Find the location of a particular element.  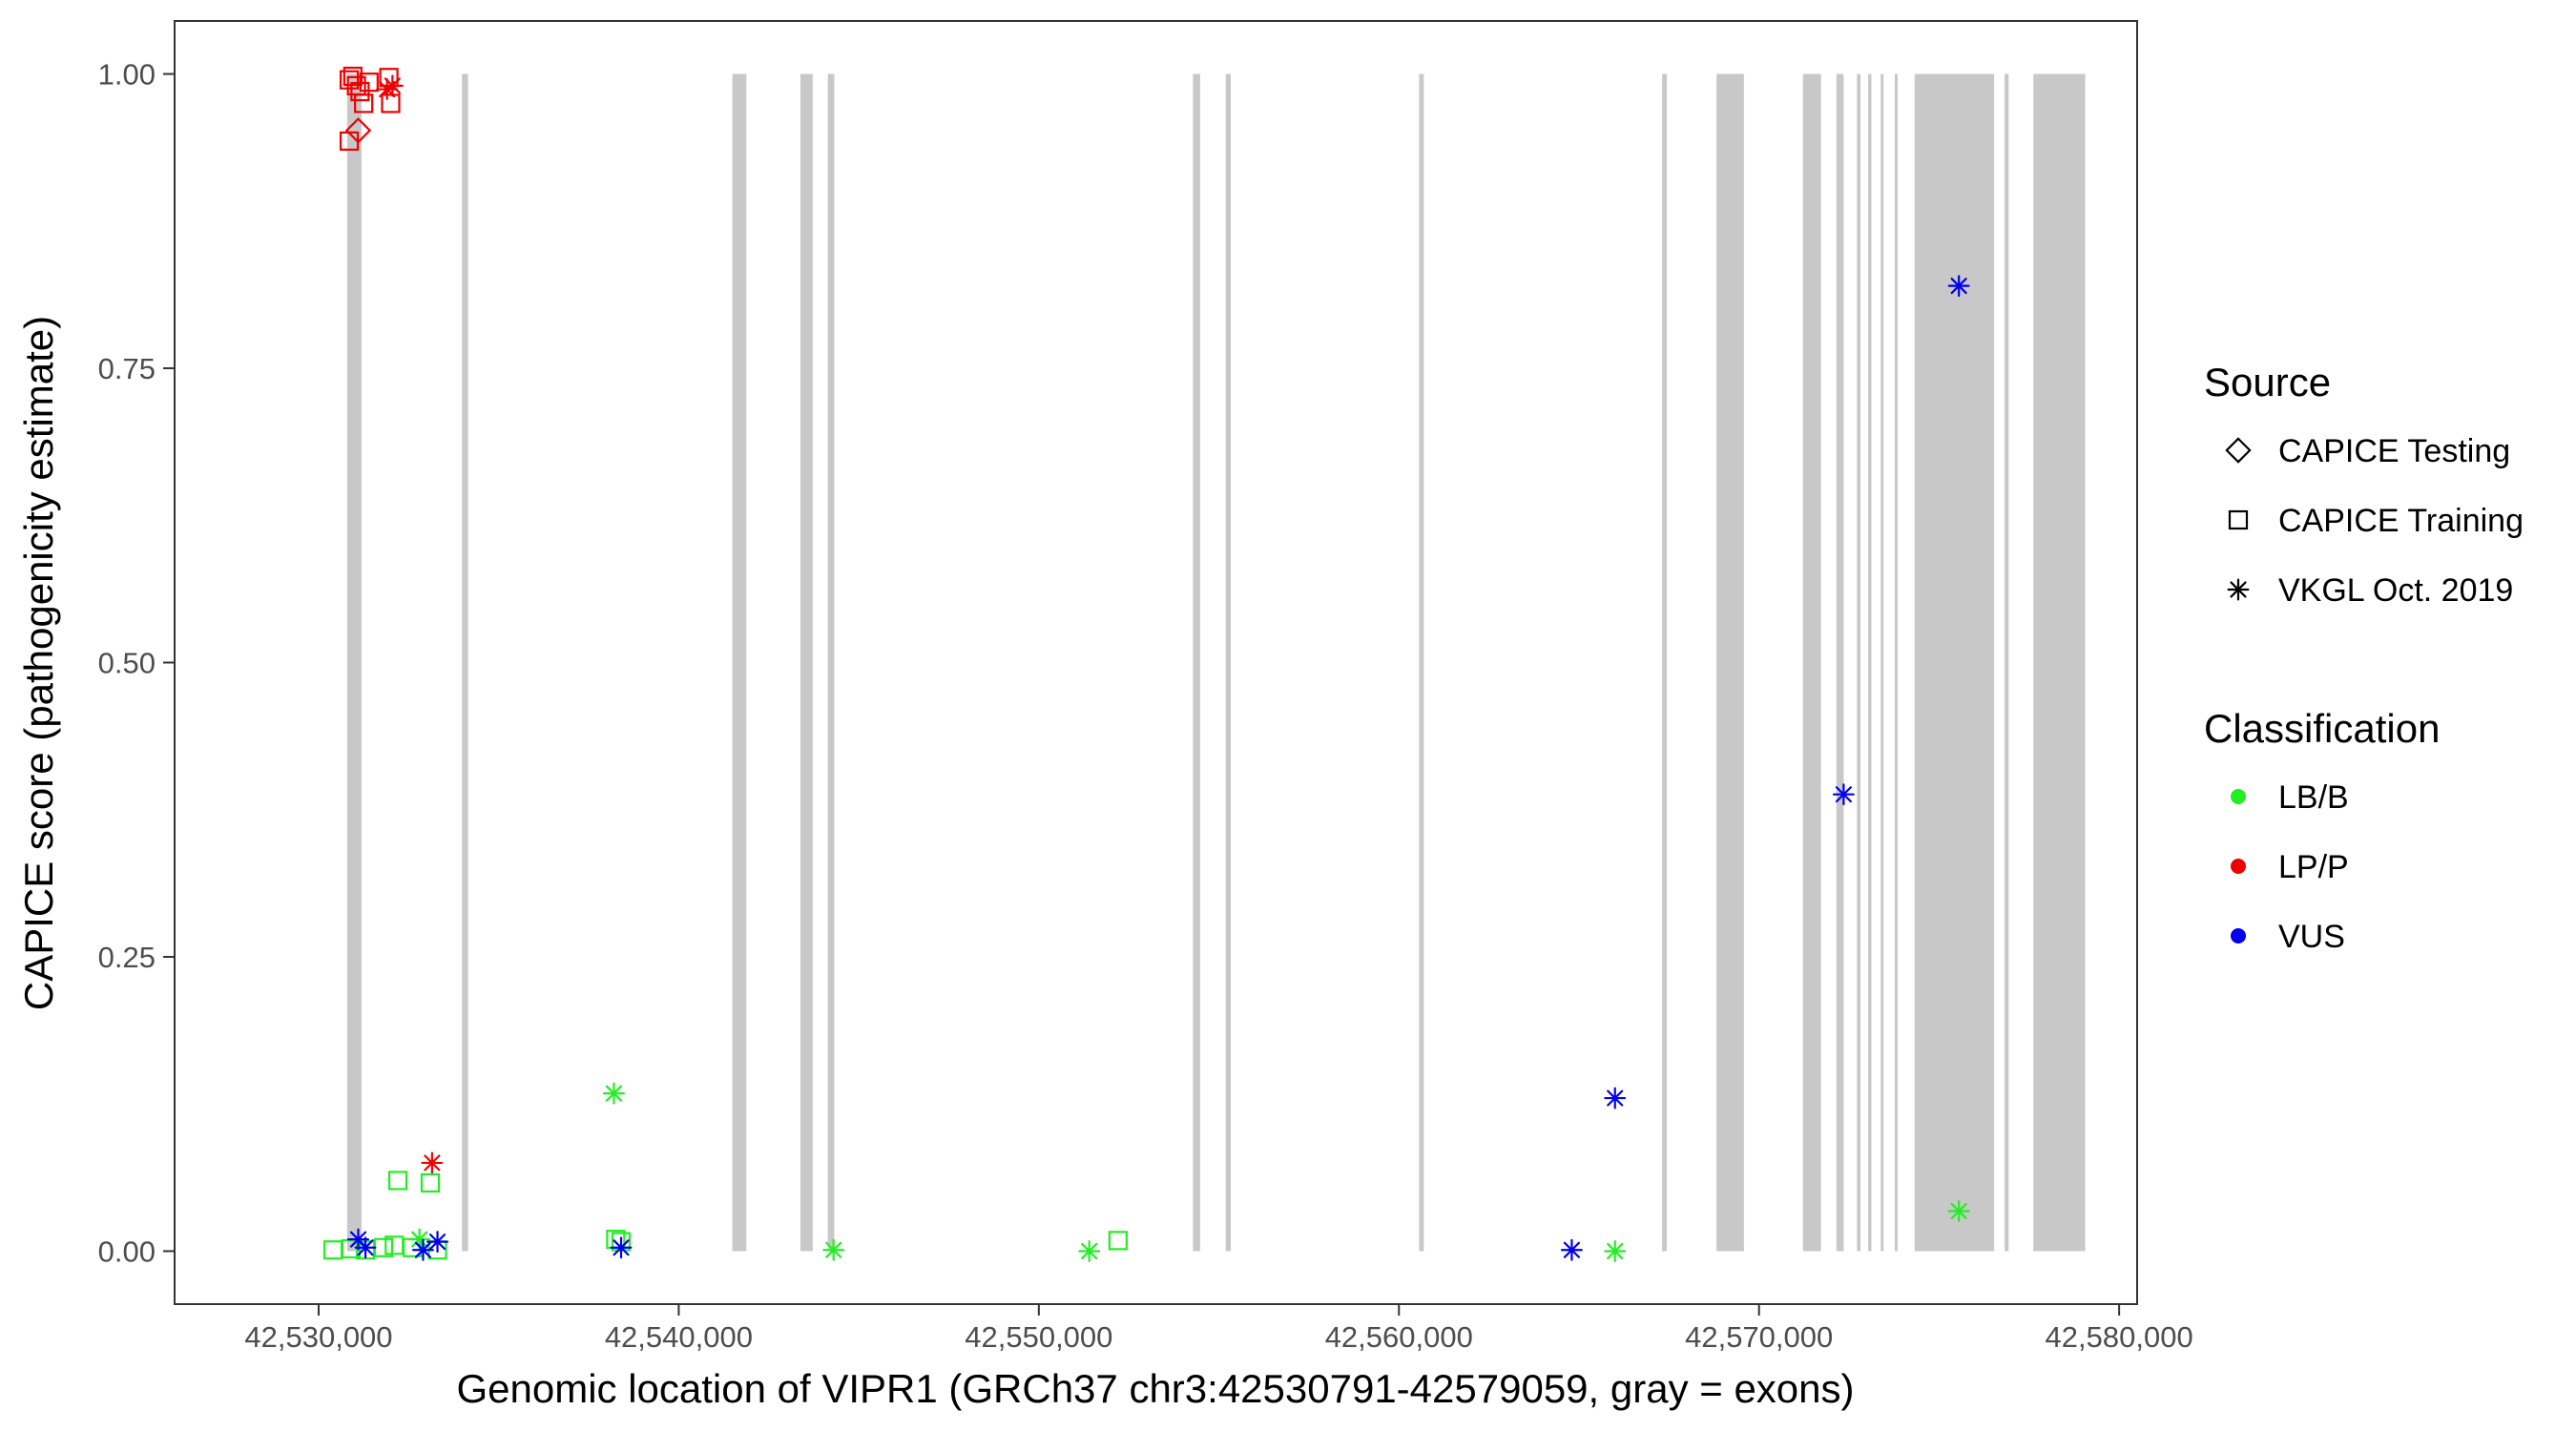

legend-class-label: VUS is located at coordinates (2311, 937).